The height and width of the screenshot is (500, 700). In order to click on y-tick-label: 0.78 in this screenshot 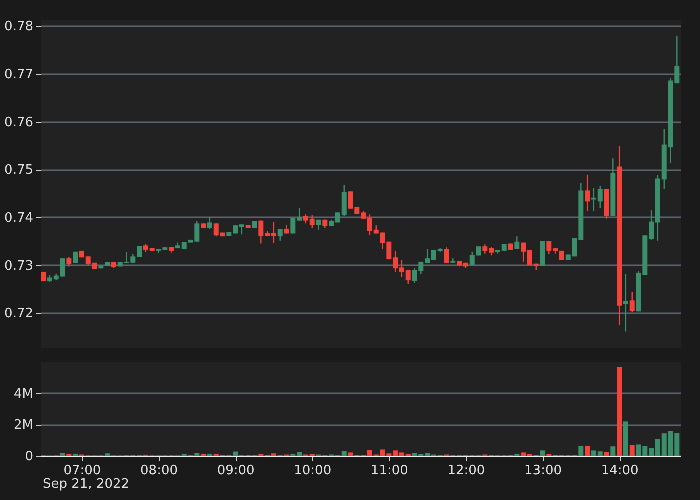, I will do `click(19, 27)`.